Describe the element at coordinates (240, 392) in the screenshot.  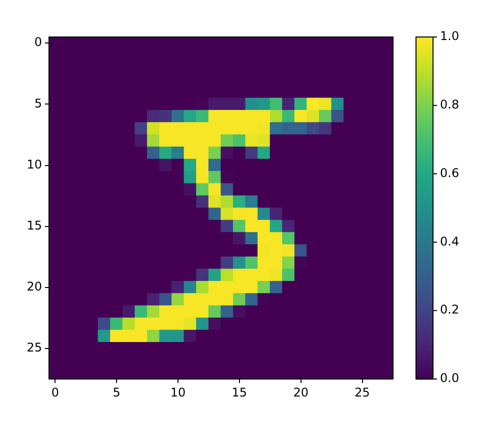
I see `x-tick-label: 15` at that location.